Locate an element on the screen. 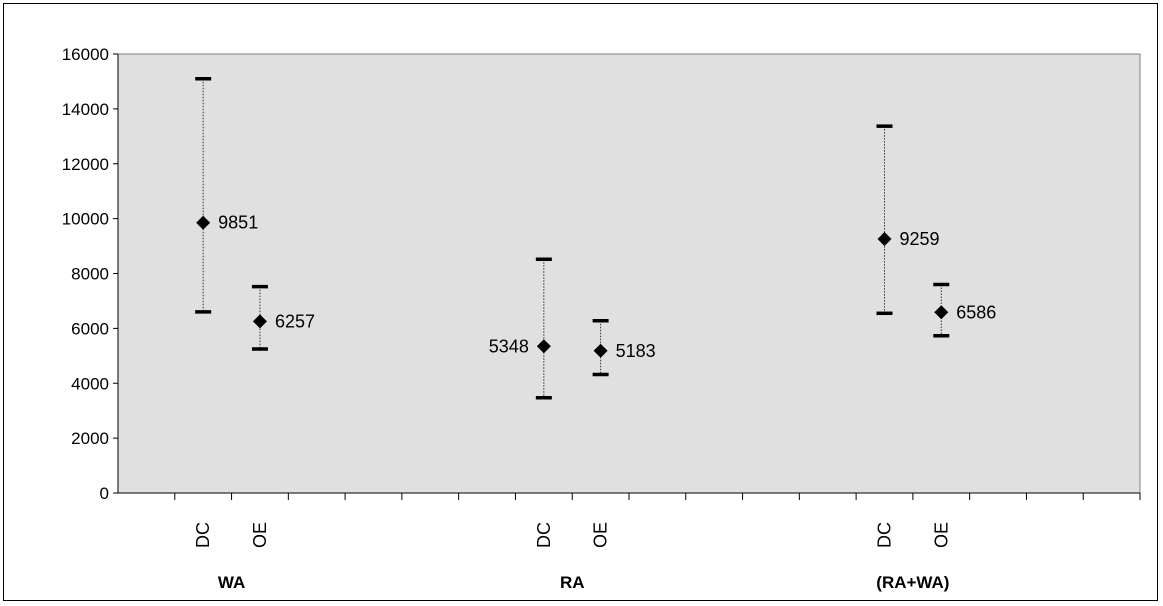  y-tick-label: 12000 is located at coordinates (85, 164).